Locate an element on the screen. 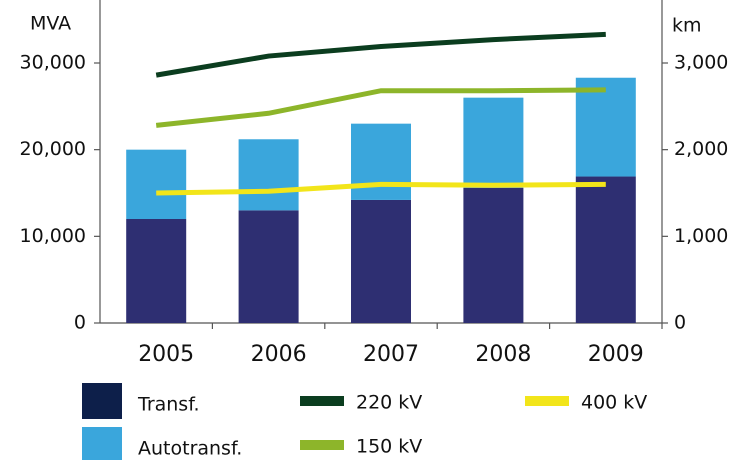 This screenshot has width=738, height=460. legend-label: 400 kV is located at coordinates (614, 403).